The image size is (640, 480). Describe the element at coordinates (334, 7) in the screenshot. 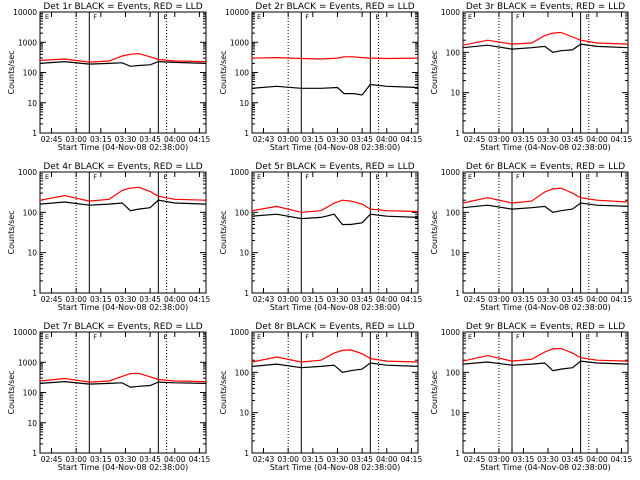

I see `chart-title: Det 2r BLACK = Events, RED = LLD` at that location.